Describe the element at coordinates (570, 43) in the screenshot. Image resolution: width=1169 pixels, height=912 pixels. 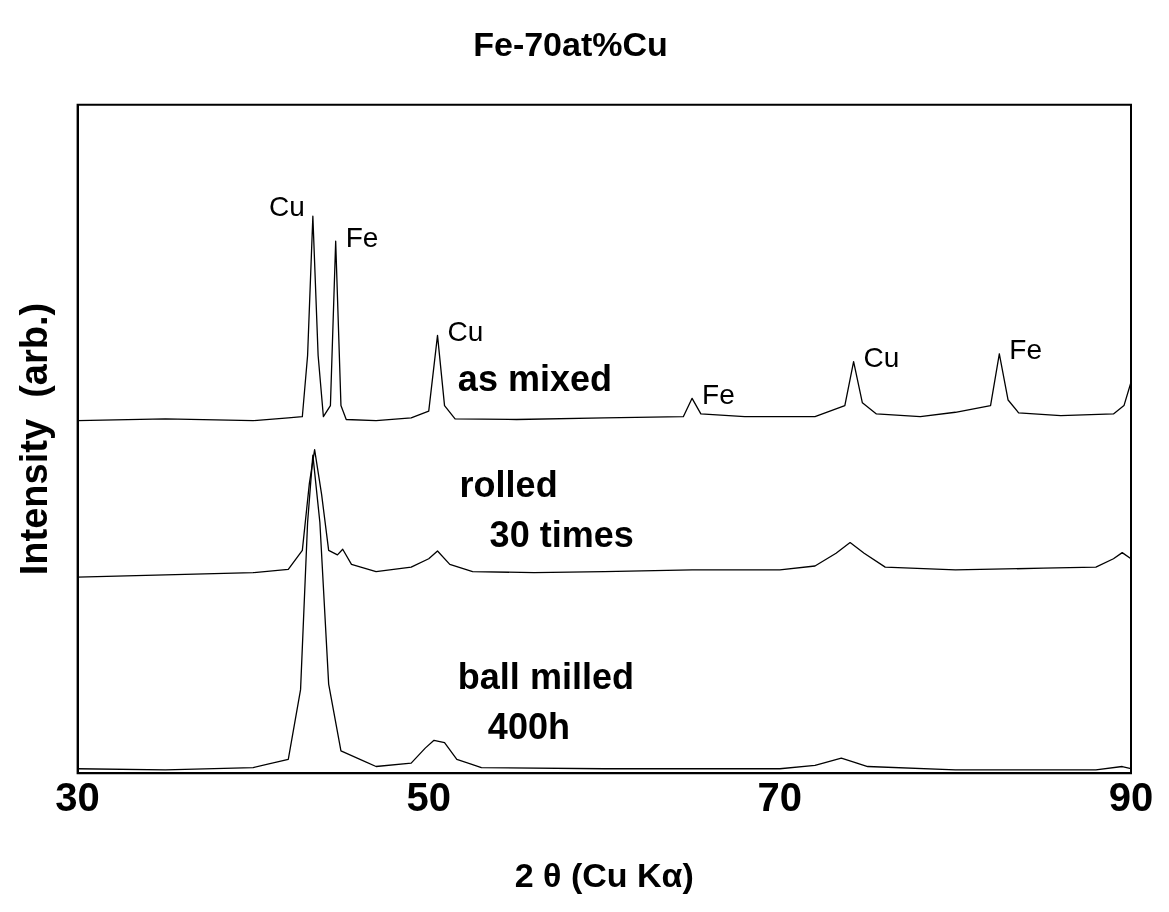
I see `chart-title: Fe-70at%Cu` at that location.